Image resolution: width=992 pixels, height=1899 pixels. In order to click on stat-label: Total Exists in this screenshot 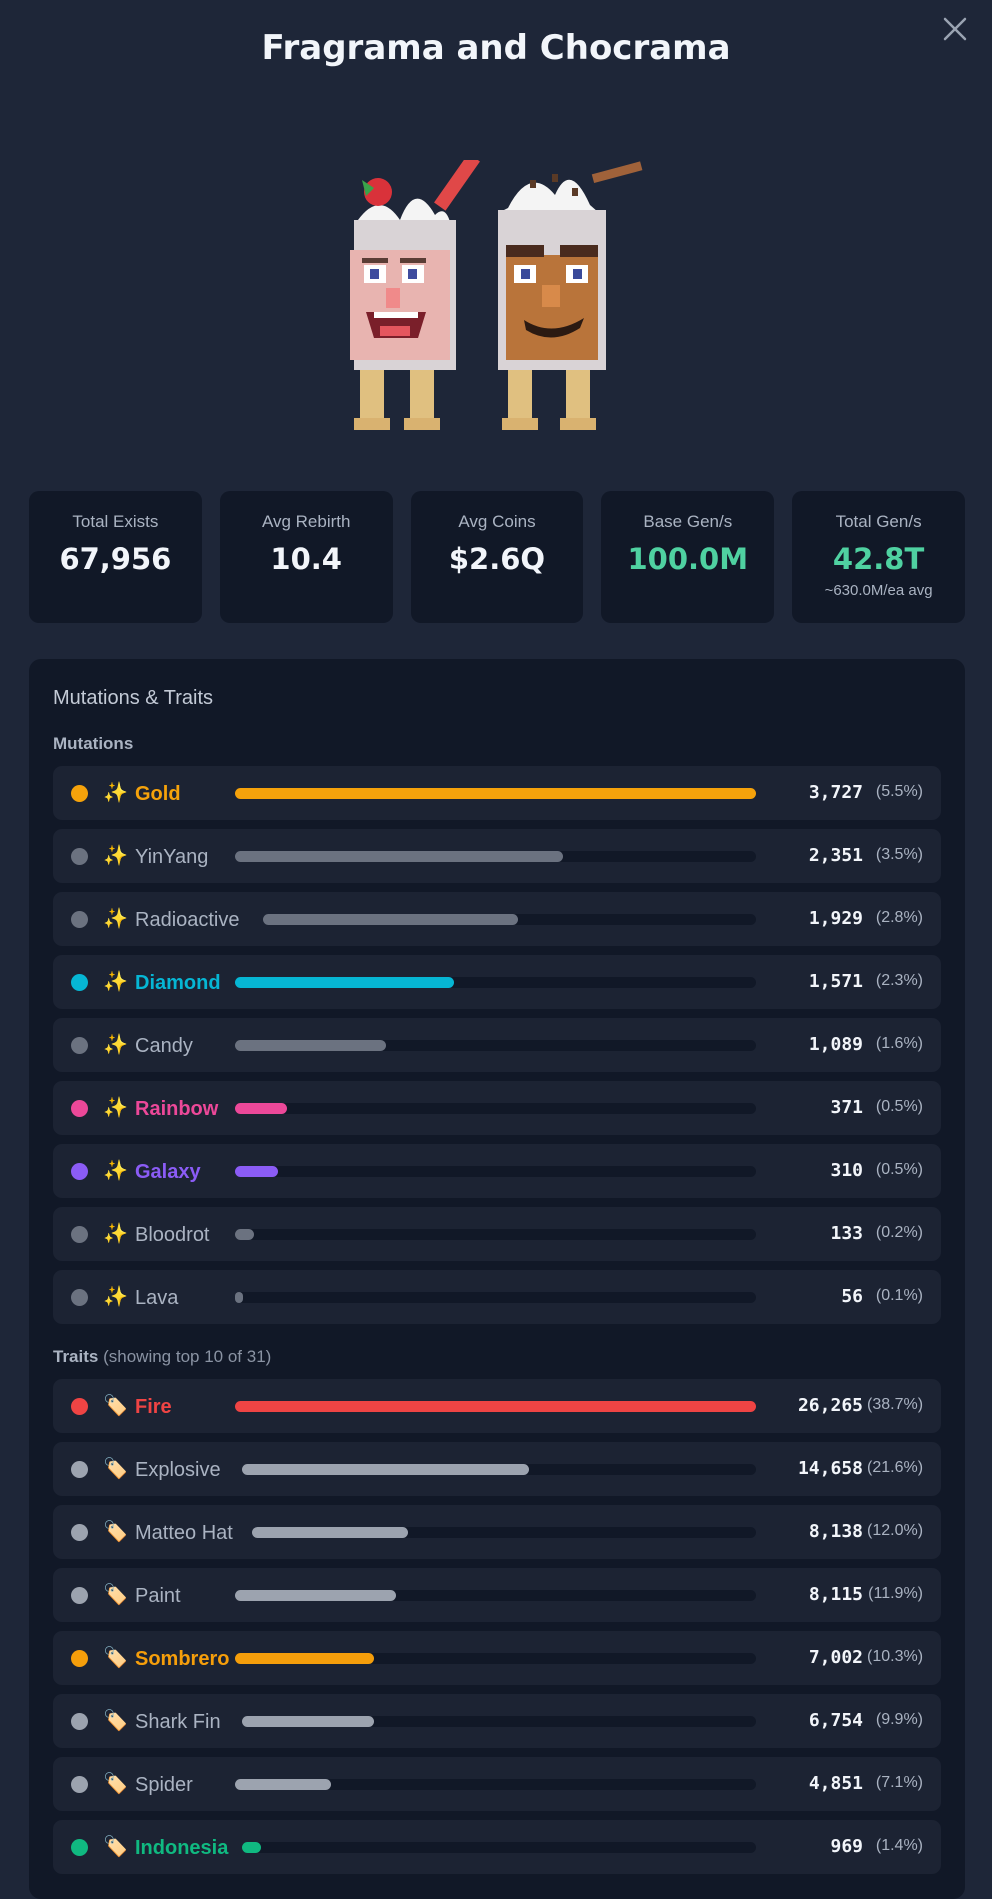, I will do `click(115, 521)`.